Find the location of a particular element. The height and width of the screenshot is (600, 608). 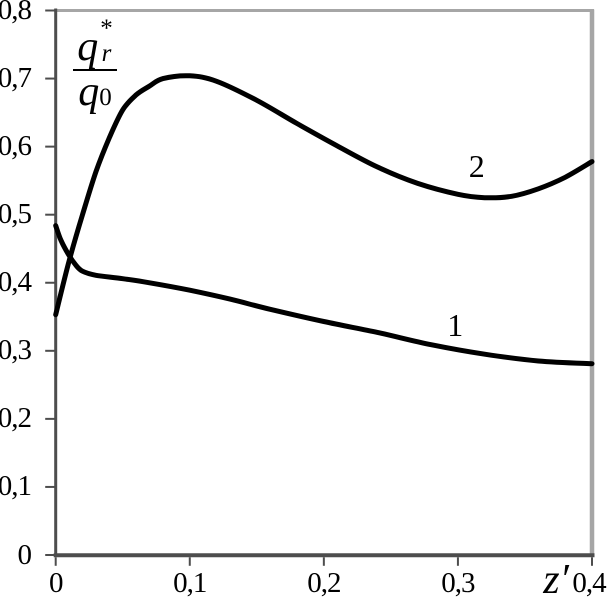

fraction-bar is located at coordinates (95, 70).